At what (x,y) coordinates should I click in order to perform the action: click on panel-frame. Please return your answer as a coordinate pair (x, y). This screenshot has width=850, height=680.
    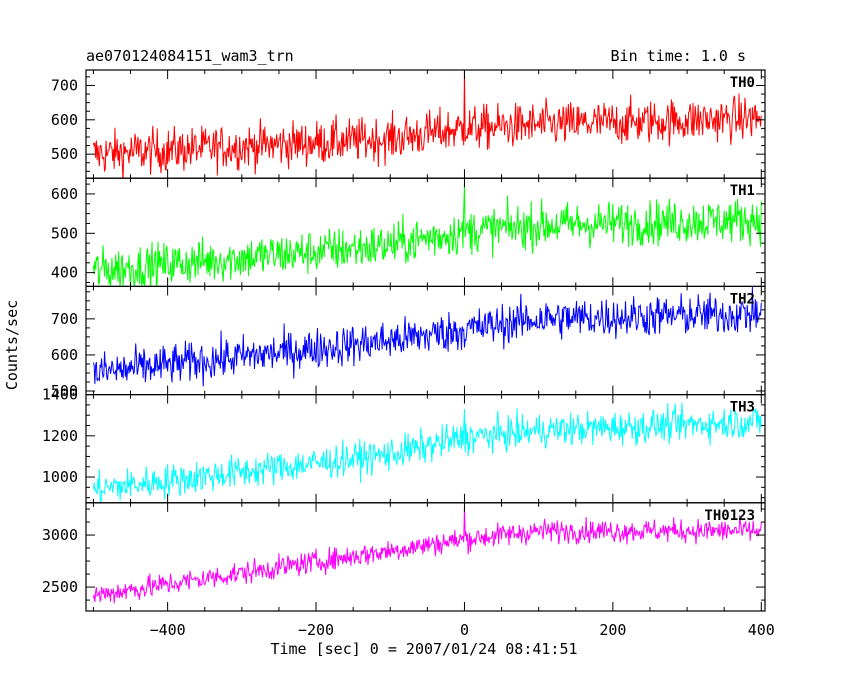
    Looking at the image, I should click on (425, 557).